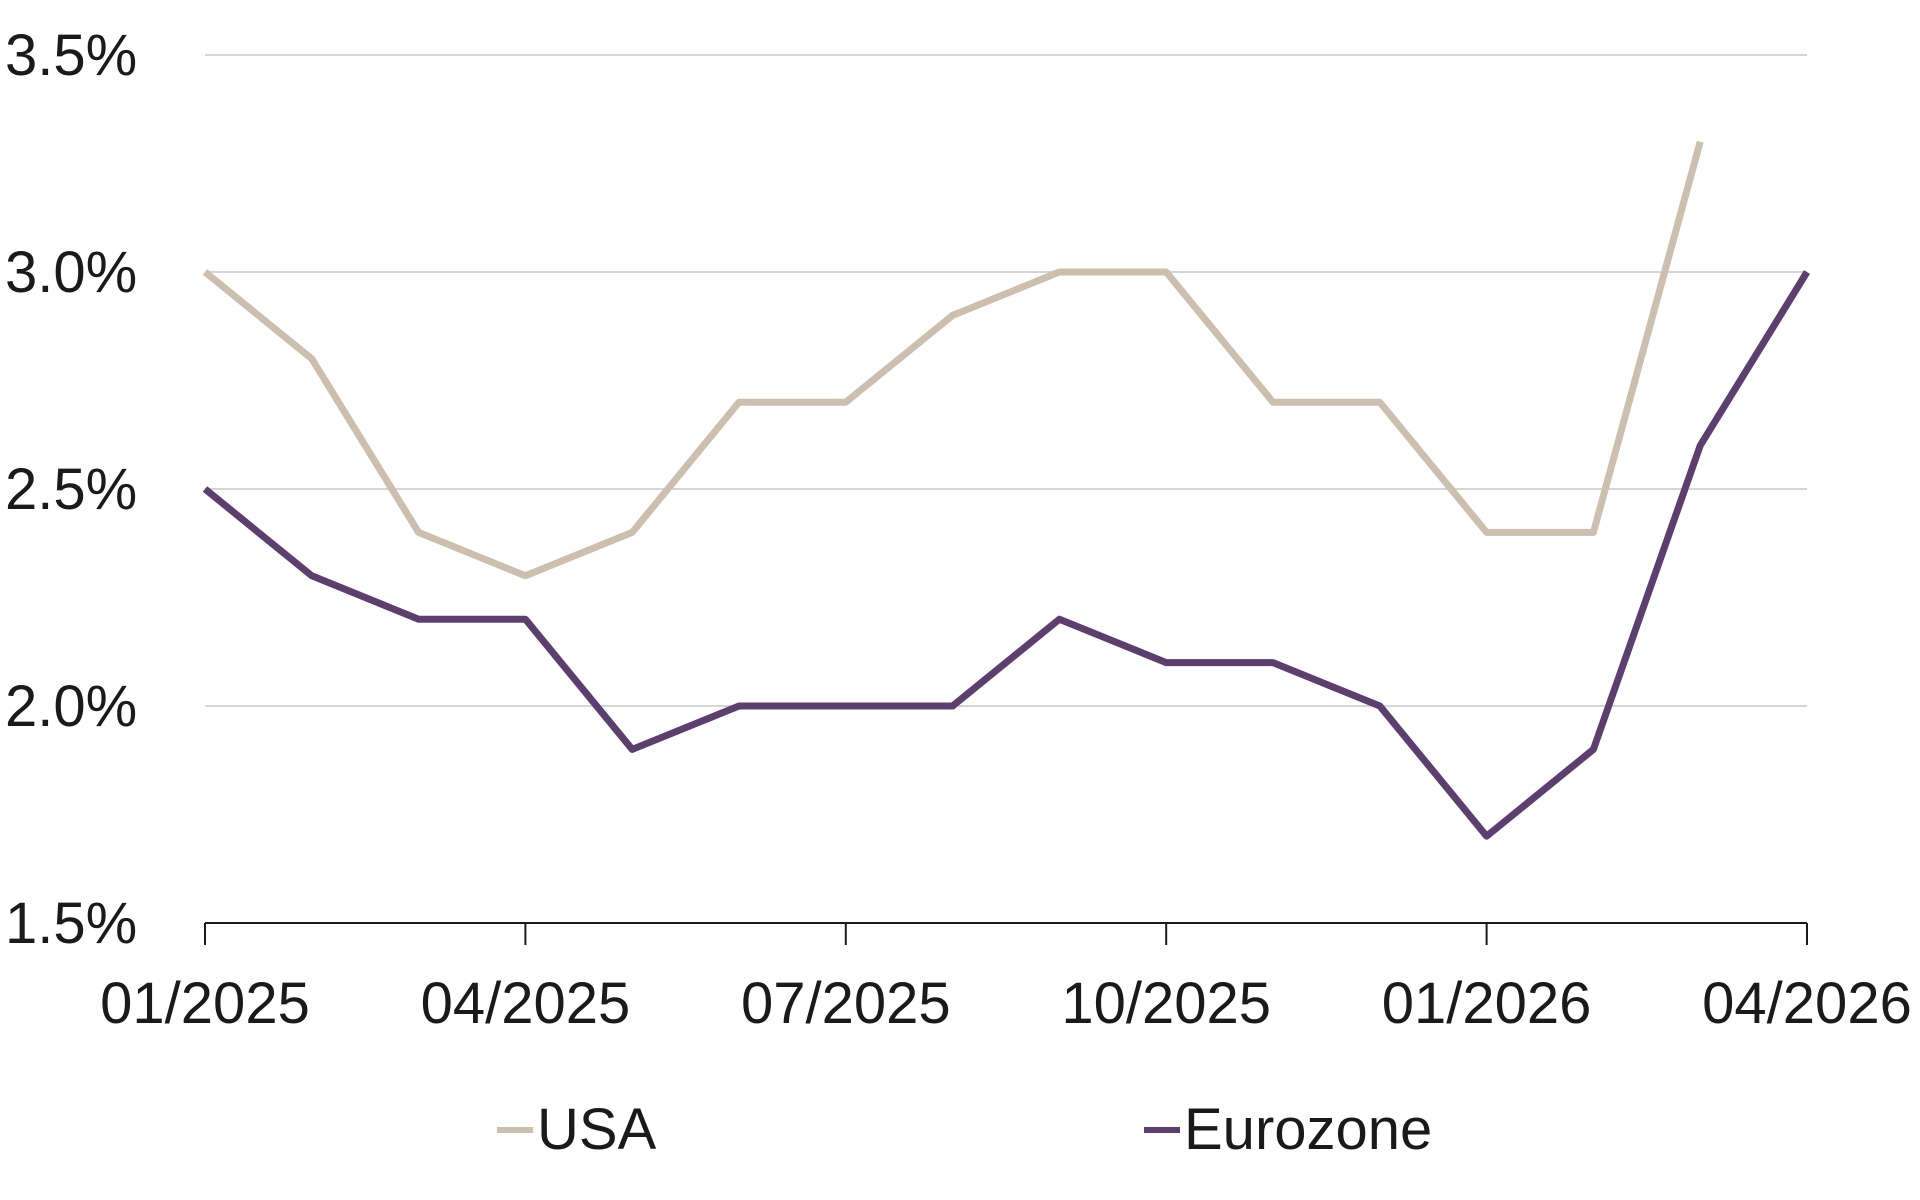 This screenshot has width=1920, height=1200. I want to click on y-tick-label: 2.5%, so click(71, 489).